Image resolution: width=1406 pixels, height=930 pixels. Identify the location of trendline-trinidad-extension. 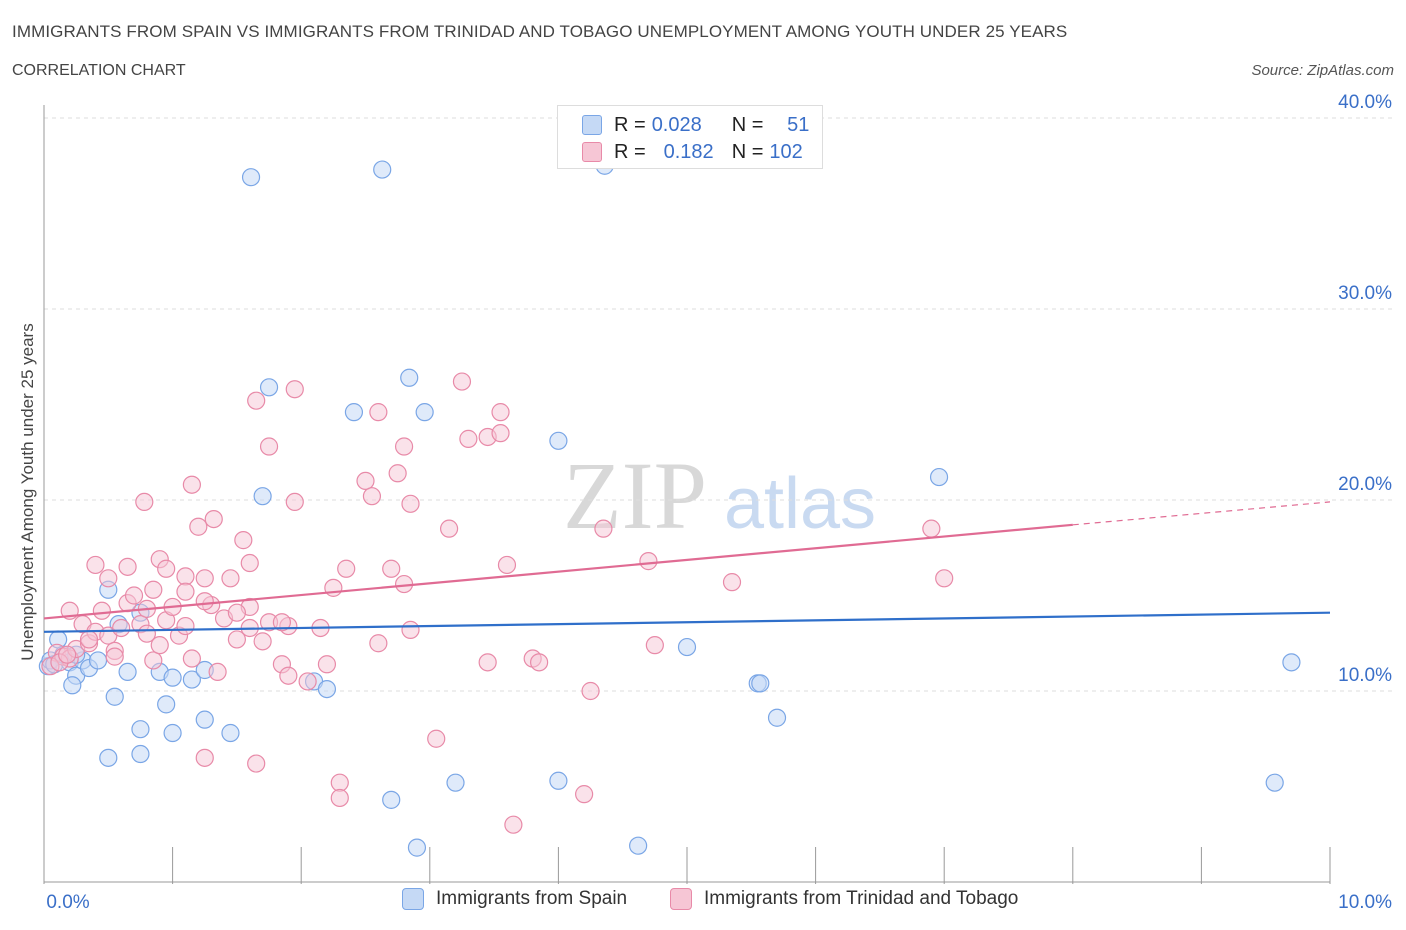
(1201, 513).